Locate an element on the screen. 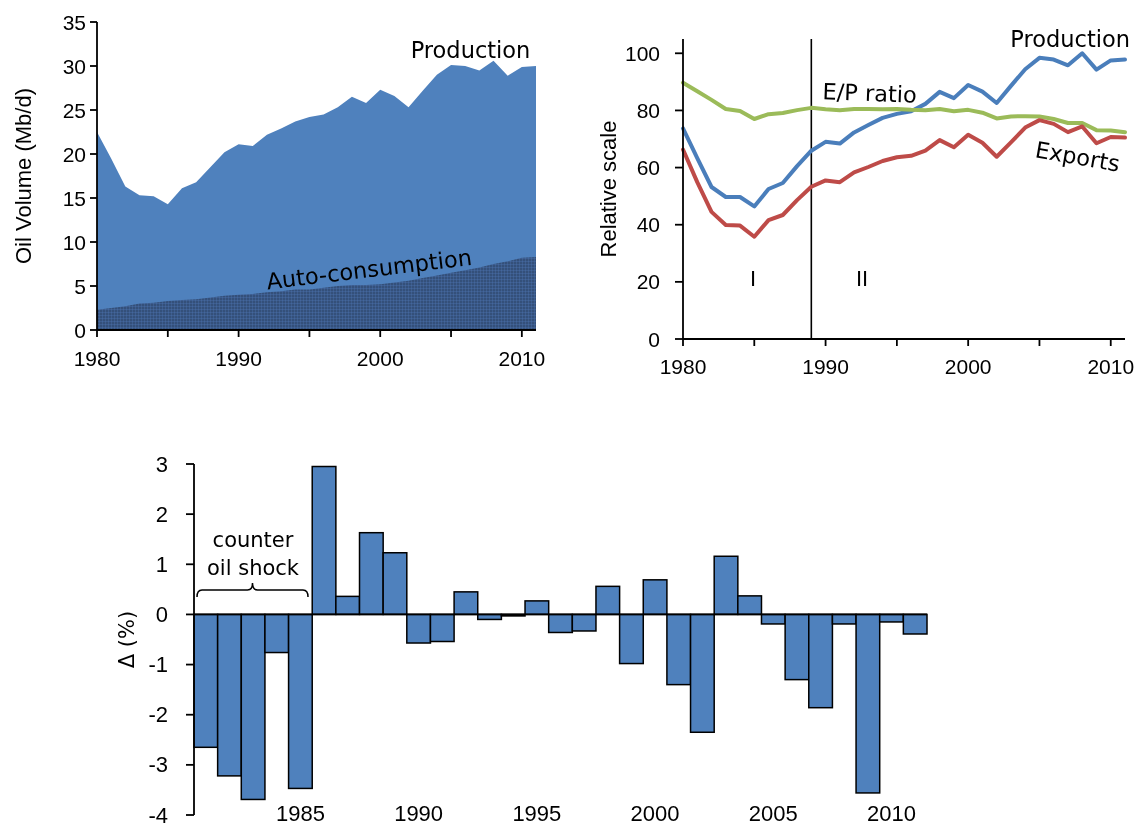  text: Exports is located at coordinates (1077, 156).